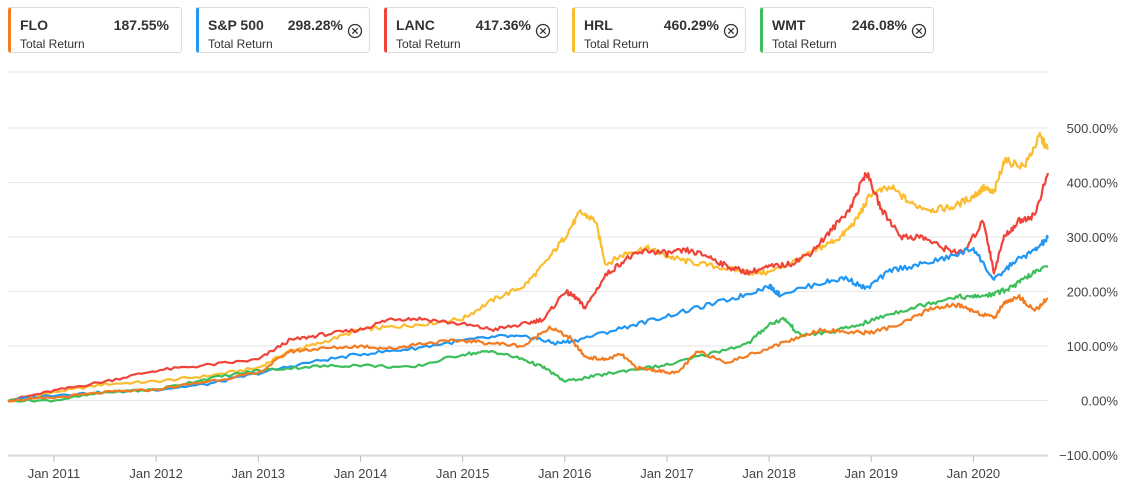  I want to click on x-tick-label: Jan 2017, so click(667, 473).